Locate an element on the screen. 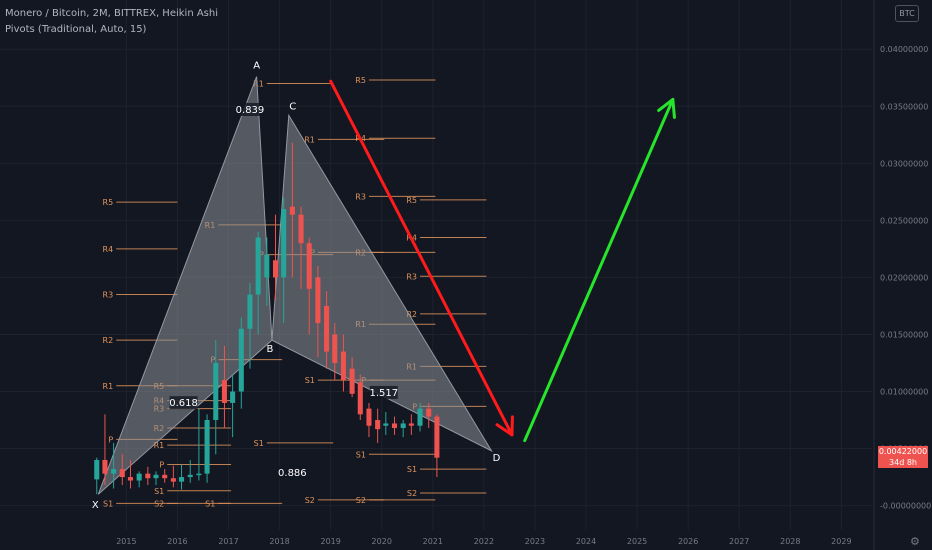 The height and width of the screenshot is (550, 932). price-tick-label: 0.03000000 is located at coordinates (904, 163).